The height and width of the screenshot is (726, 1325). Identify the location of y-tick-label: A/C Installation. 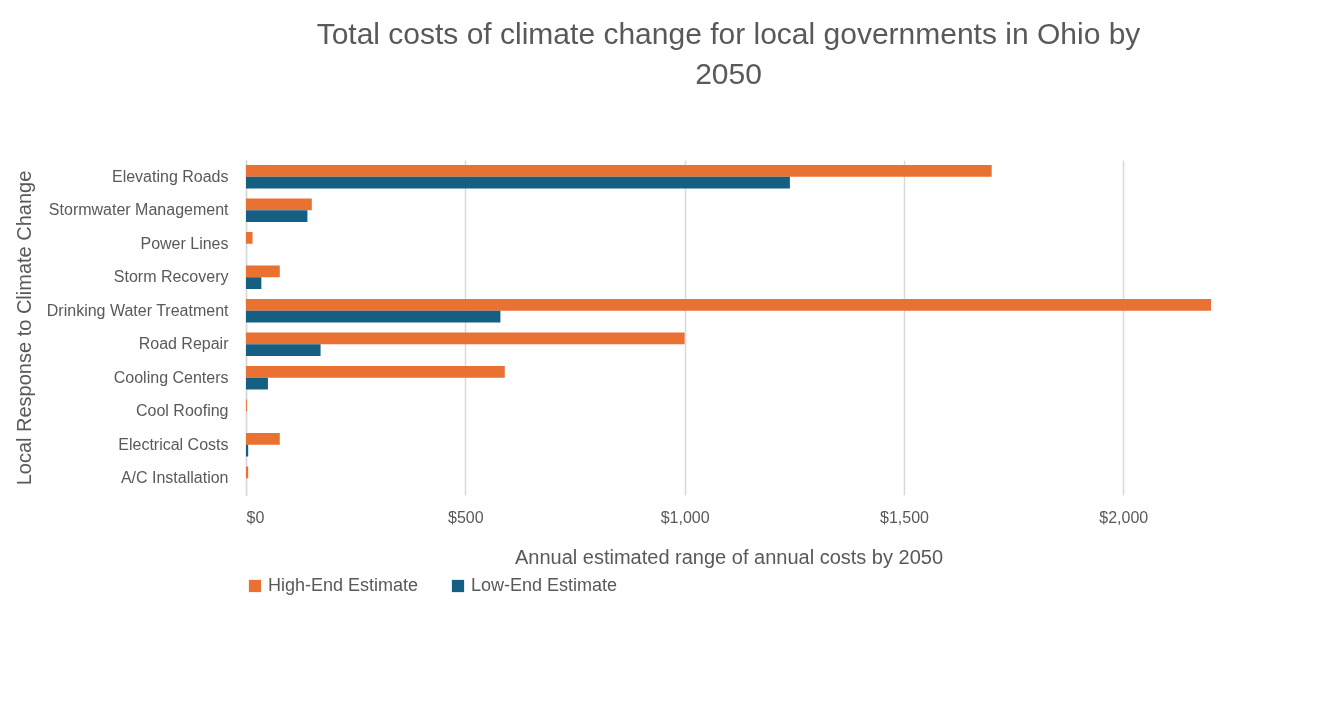
(174, 478).